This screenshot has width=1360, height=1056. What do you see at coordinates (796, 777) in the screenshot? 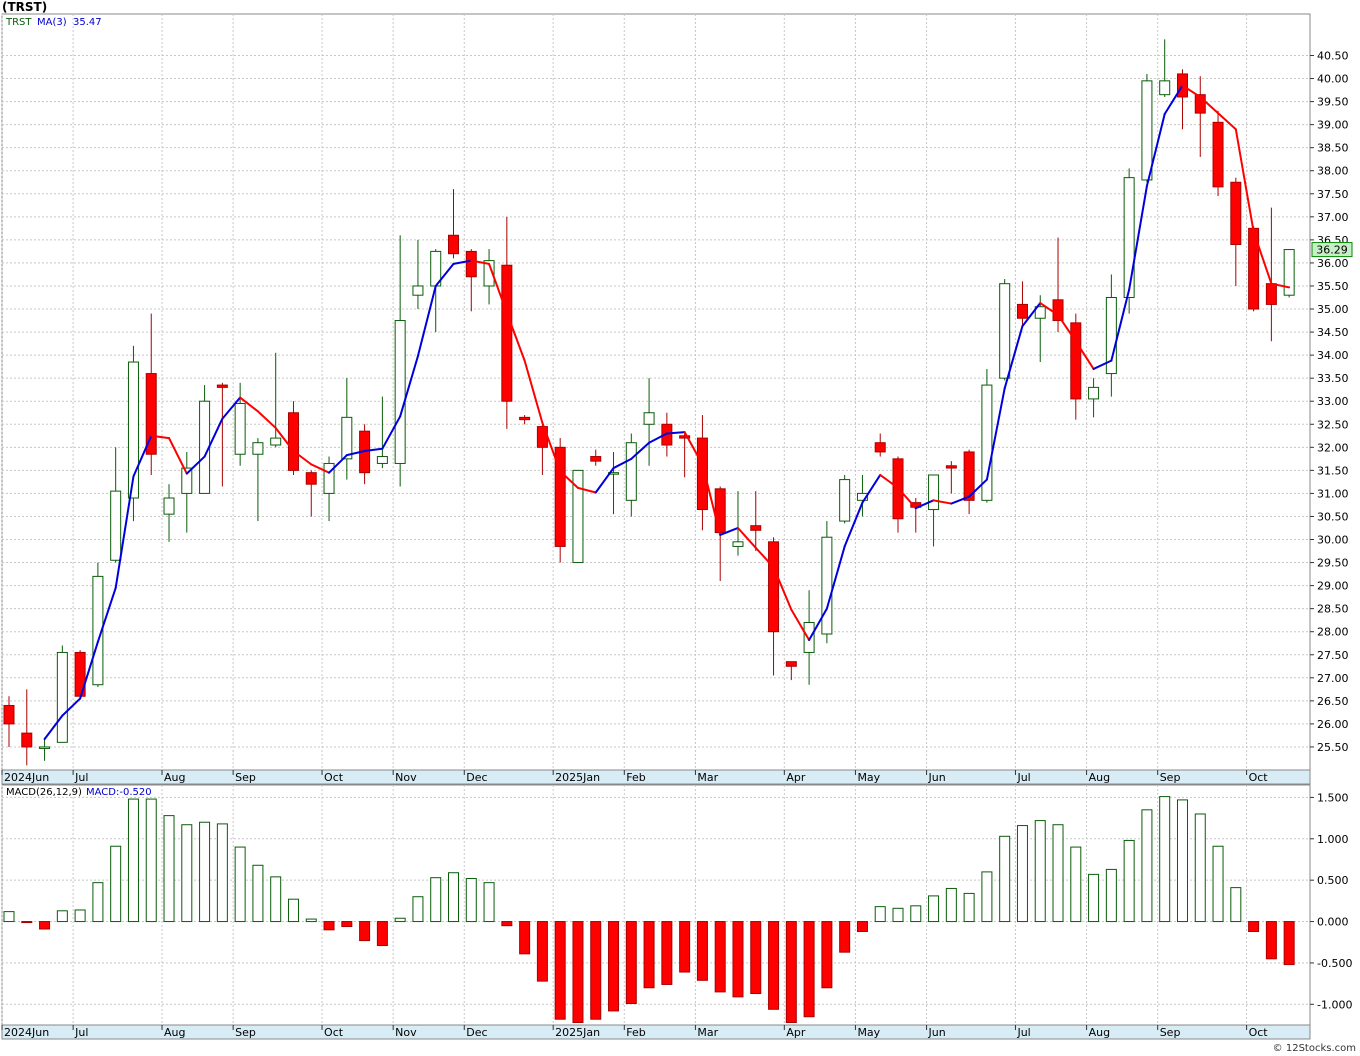
I see `price-x-label: Apr` at bounding box center [796, 777].